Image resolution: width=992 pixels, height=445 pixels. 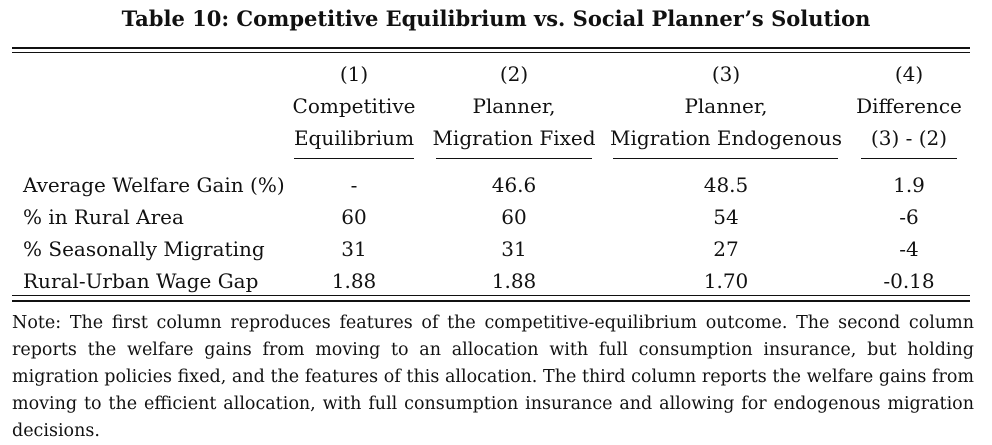 I want to click on column-title-line1: Difference, so click(x=909, y=106).